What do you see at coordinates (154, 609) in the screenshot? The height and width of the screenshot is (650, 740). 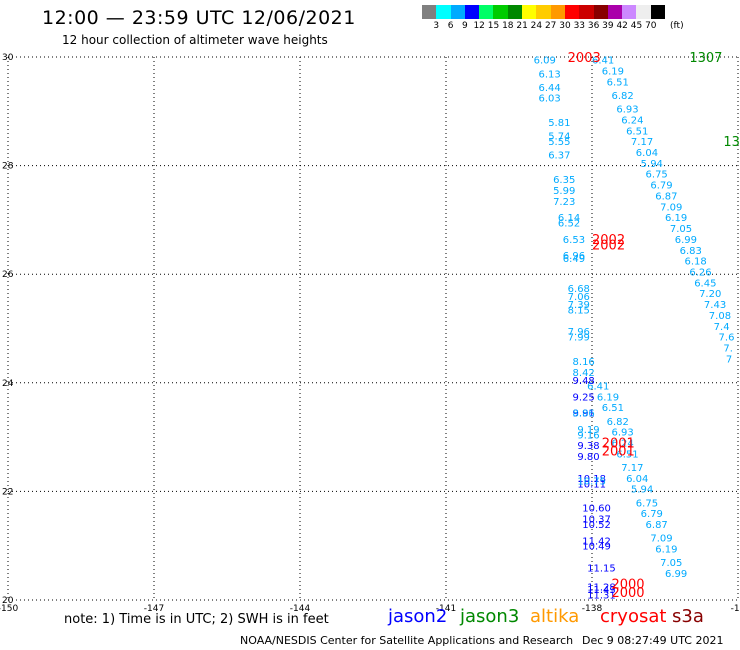 I see `x-tick-label: -147` at bounding box center [154, 609].